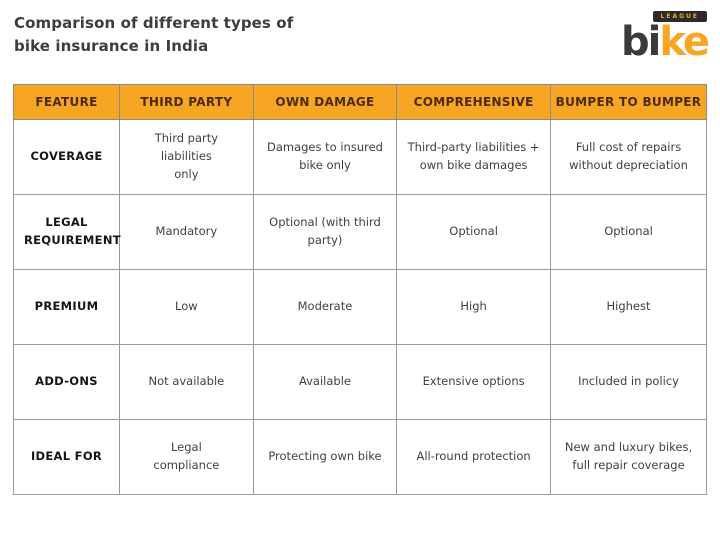 The width and height of the screenshot is (720, 539). Describe the element at coordinates (628, 382) in the screenshot. I see `cell-addons-bumper: Included in policy` at that location.